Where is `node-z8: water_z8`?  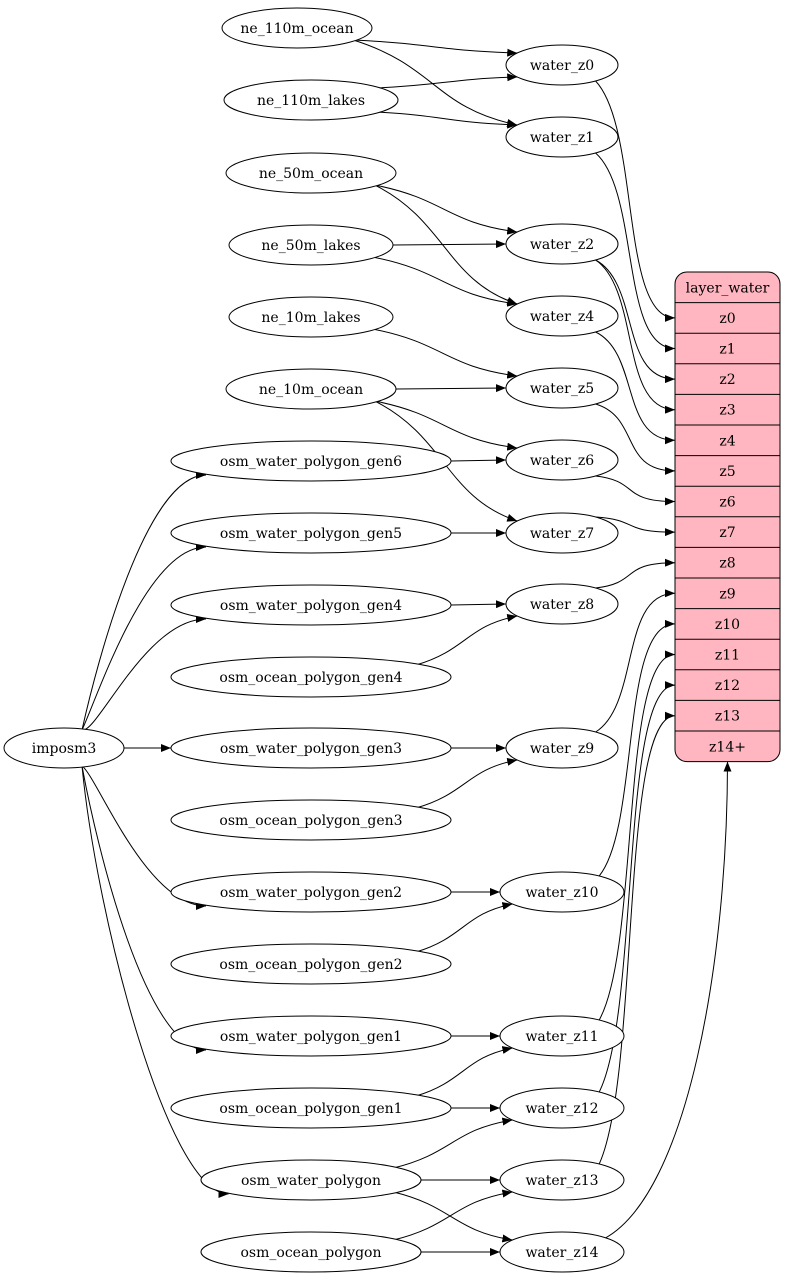
node-z8: water_z8 is located at coordinates (562, 604).